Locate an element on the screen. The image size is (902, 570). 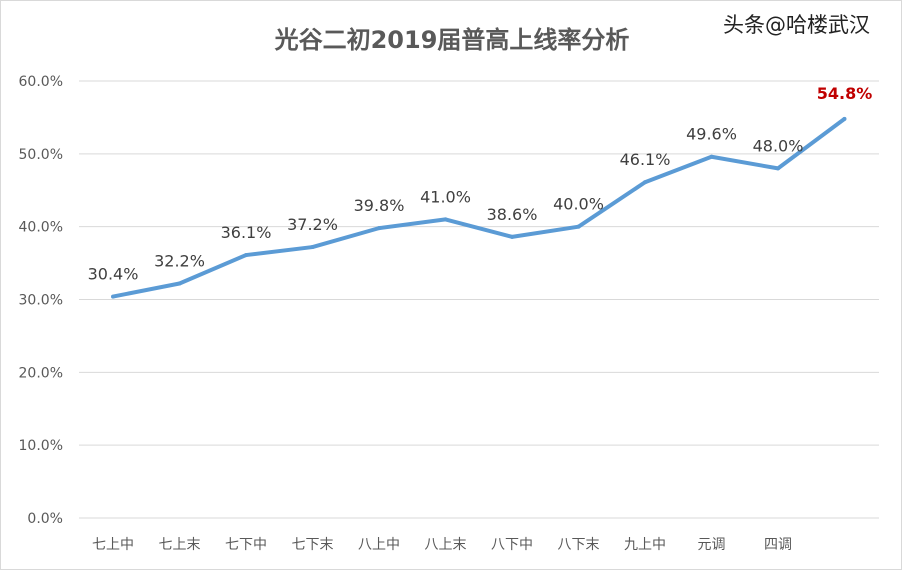
watermark: 头条@哈楼武汉 is located at coordinates (796, 25).